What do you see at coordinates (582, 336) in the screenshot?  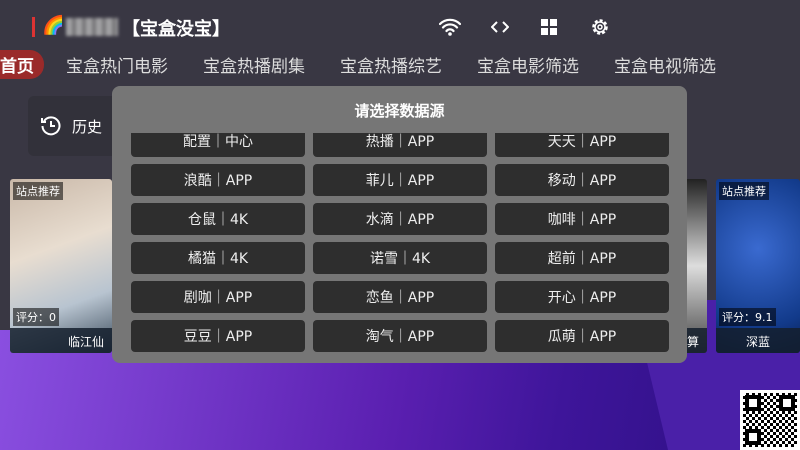 I see `source-option: 瓜萌｜APP` at bounding box center [582, 336].